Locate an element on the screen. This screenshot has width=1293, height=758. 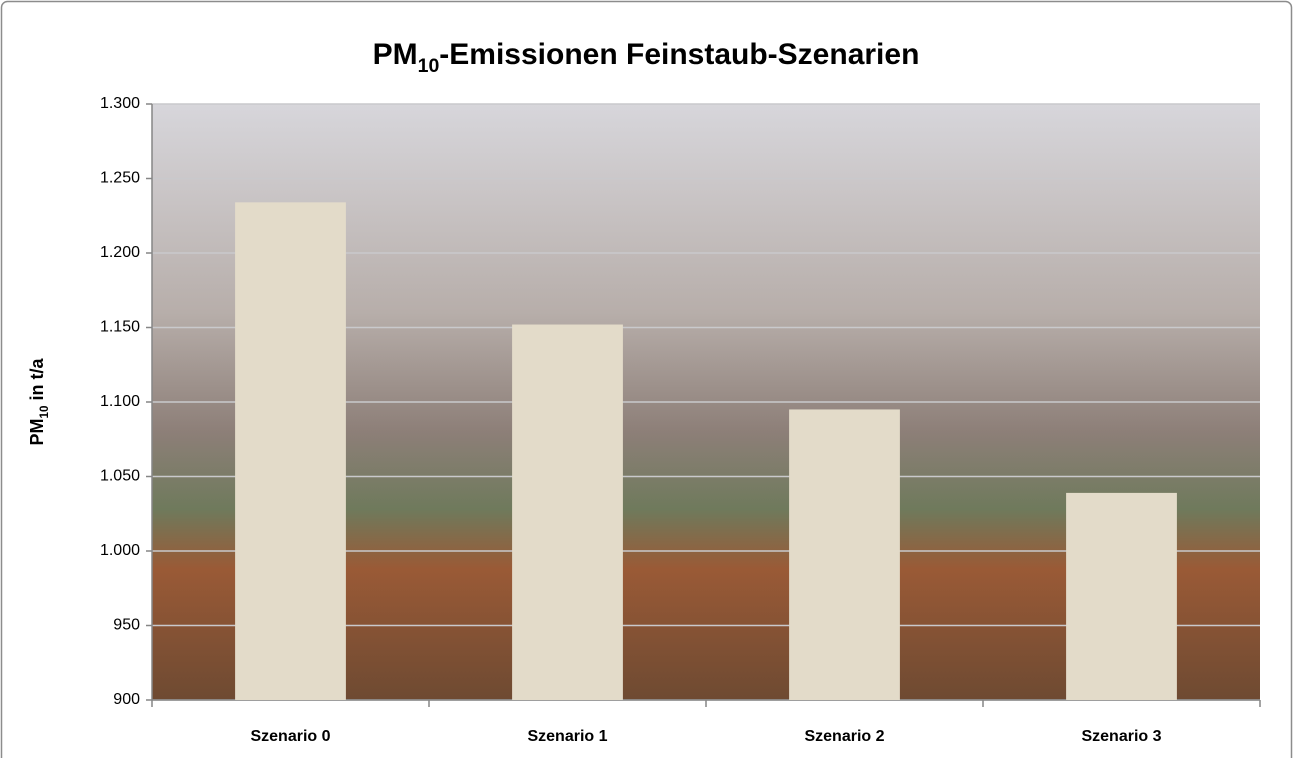
y-tick-label: 950 is located at coordinates (126, 625).